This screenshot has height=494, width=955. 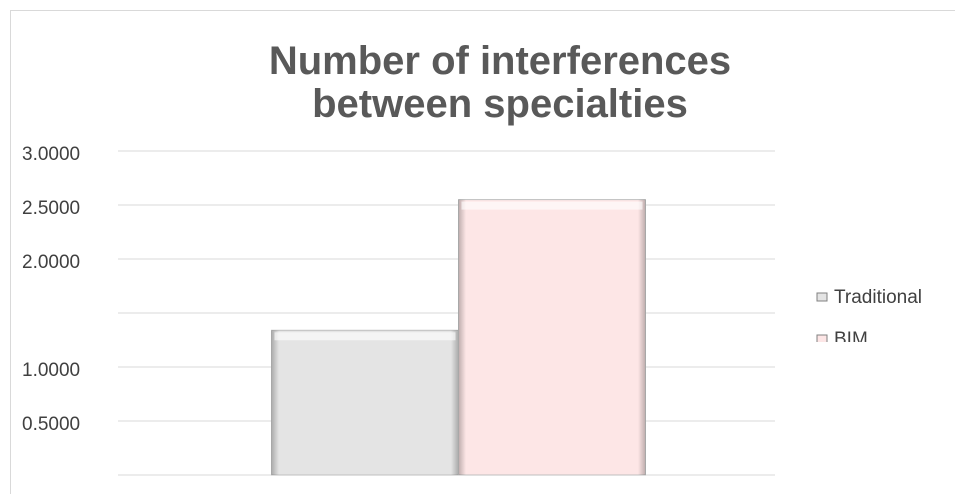 I want to click on y-tick-label: 3.0000, so click(x=51, y=154).